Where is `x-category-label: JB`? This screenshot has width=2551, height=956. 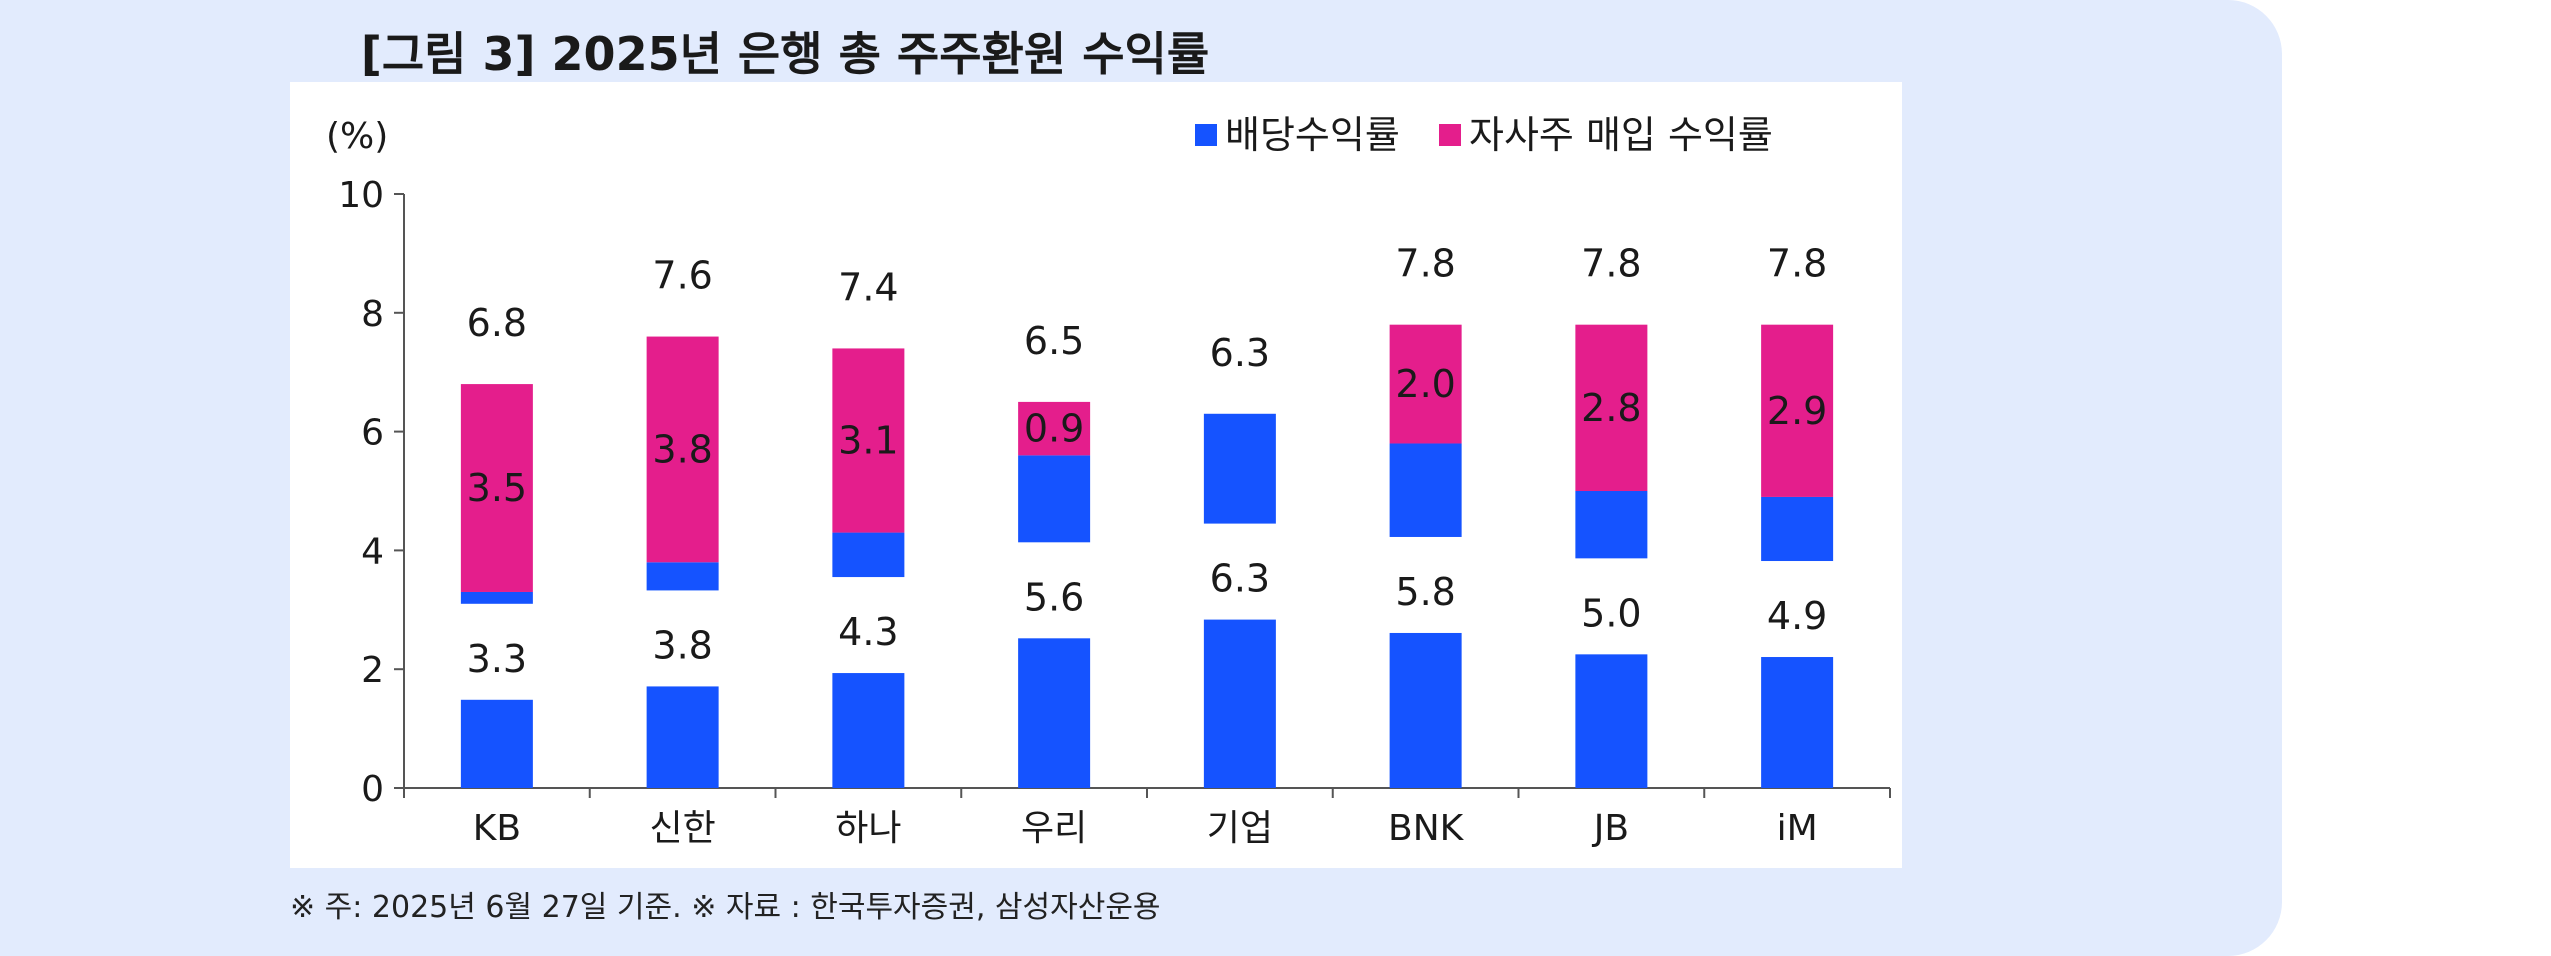 x-category-label: JB is located at coordinates (1610, 828).